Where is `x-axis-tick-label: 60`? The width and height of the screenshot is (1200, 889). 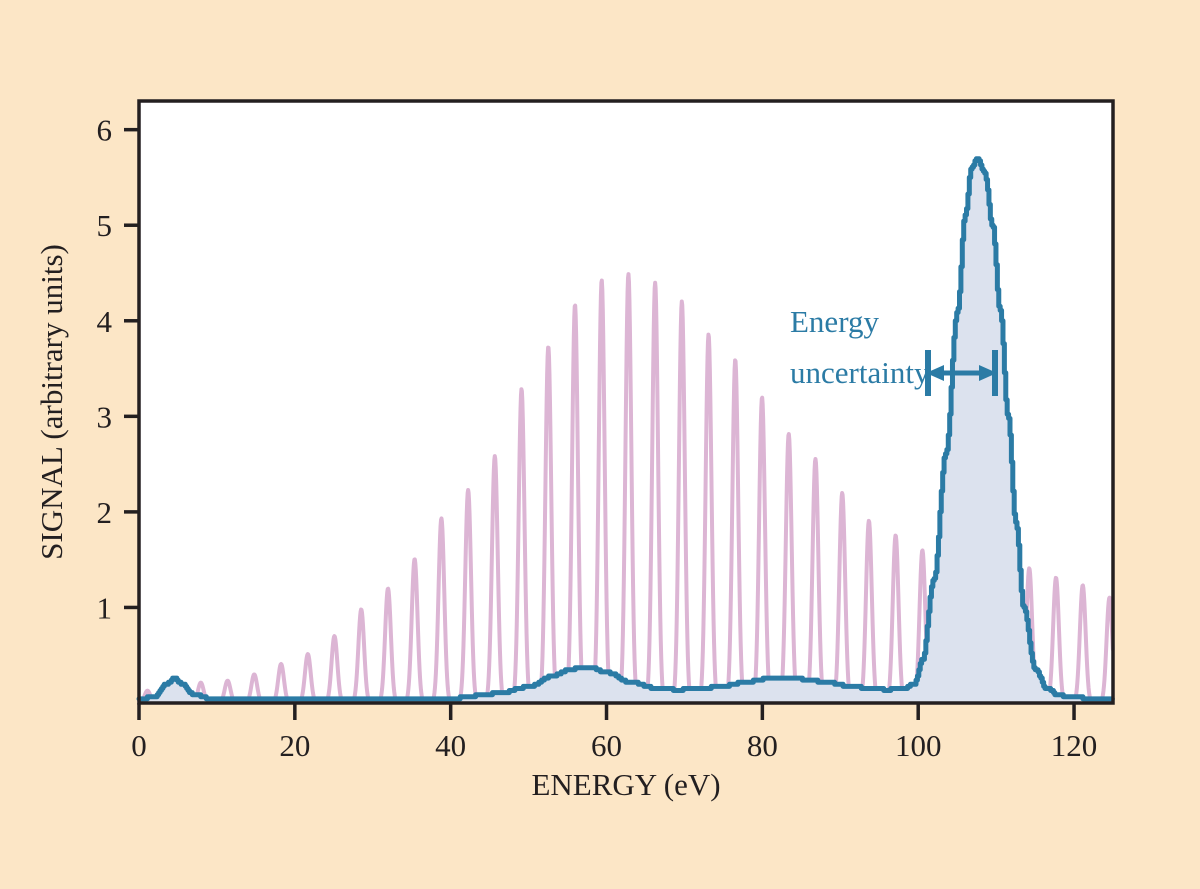 x-axis-tick-label: 60 is located at coordinates (606, 745).